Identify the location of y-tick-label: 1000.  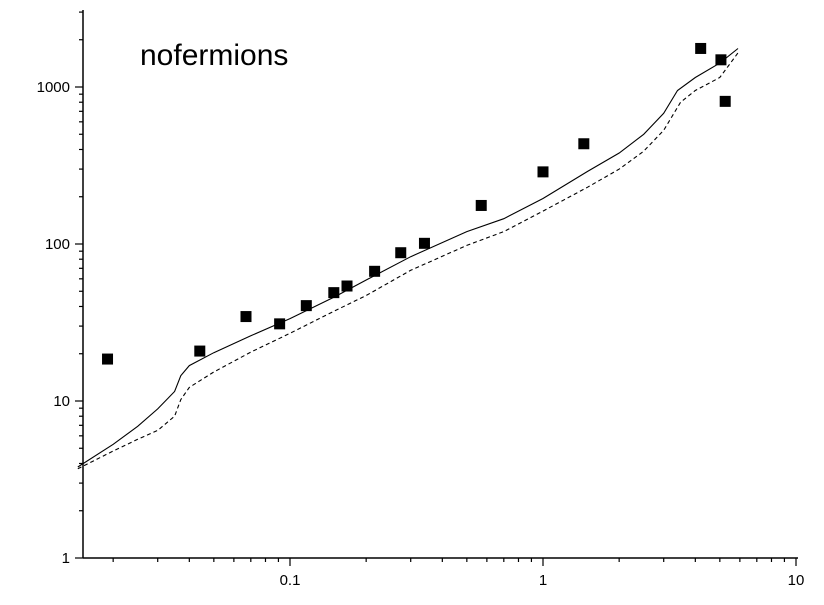
(53, 87).